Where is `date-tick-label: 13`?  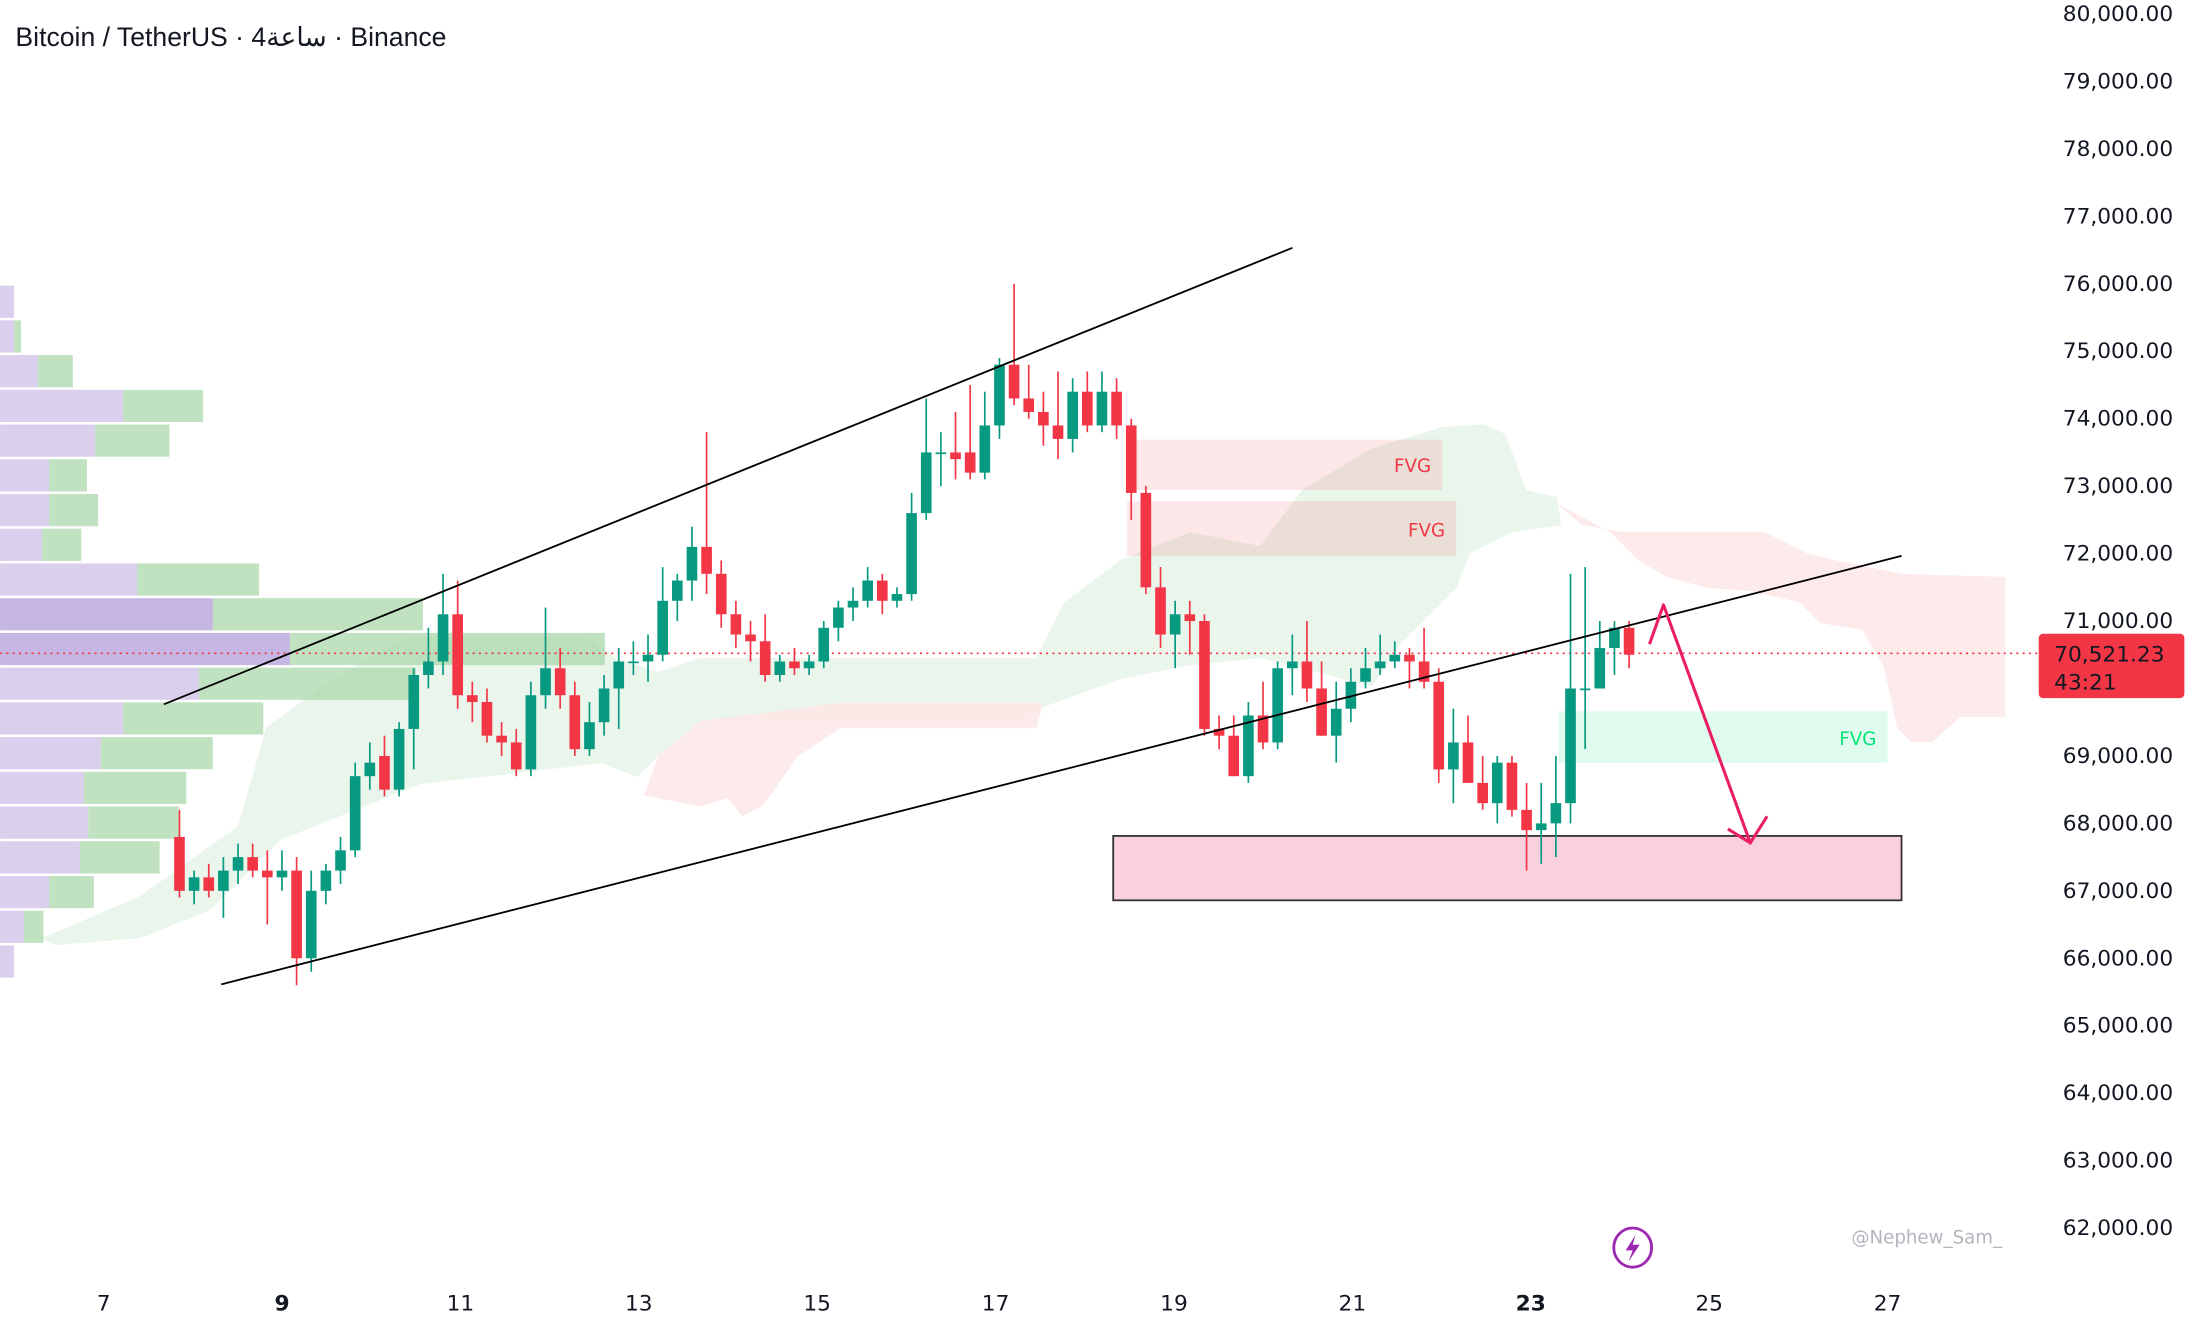 date-tick-label: 13 is located at coordinates (639, 1304).